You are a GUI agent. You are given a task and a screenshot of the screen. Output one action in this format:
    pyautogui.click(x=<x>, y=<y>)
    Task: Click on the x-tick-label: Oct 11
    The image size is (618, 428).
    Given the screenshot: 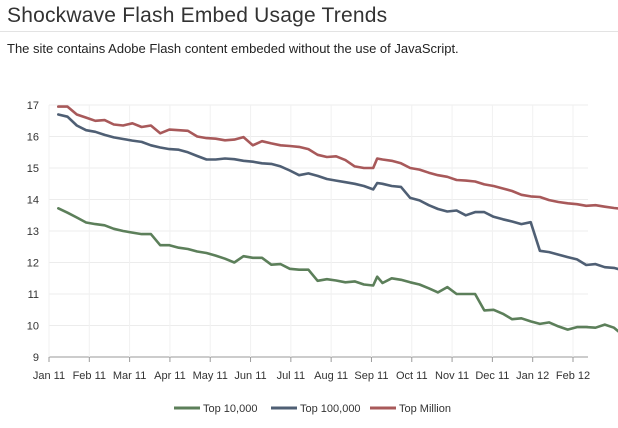 What is the action you would take?
    pyautogui.click(x=412, y=376)
    